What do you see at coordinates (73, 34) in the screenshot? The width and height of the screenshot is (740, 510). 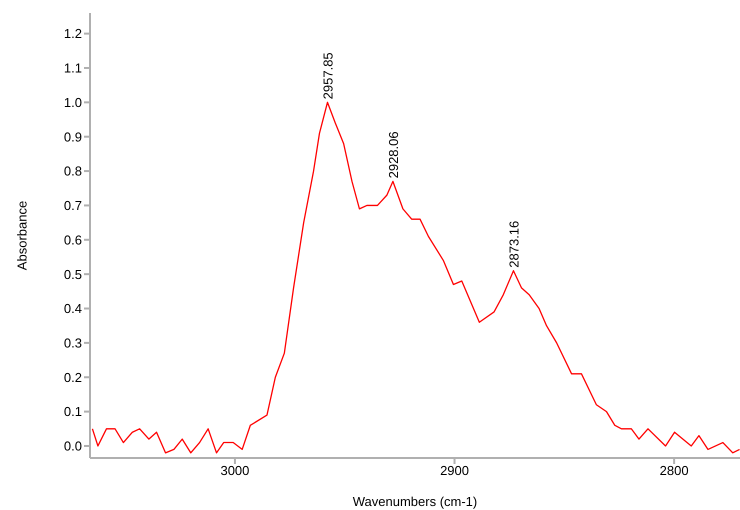 I see `y-tick-label: 1.2` at bounding box center [73, 34].